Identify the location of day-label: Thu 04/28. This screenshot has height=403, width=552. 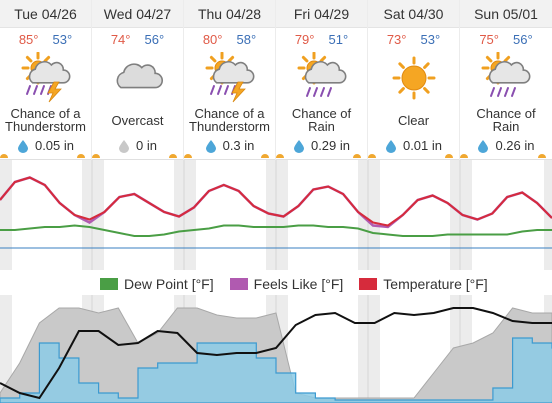
(229, 14).